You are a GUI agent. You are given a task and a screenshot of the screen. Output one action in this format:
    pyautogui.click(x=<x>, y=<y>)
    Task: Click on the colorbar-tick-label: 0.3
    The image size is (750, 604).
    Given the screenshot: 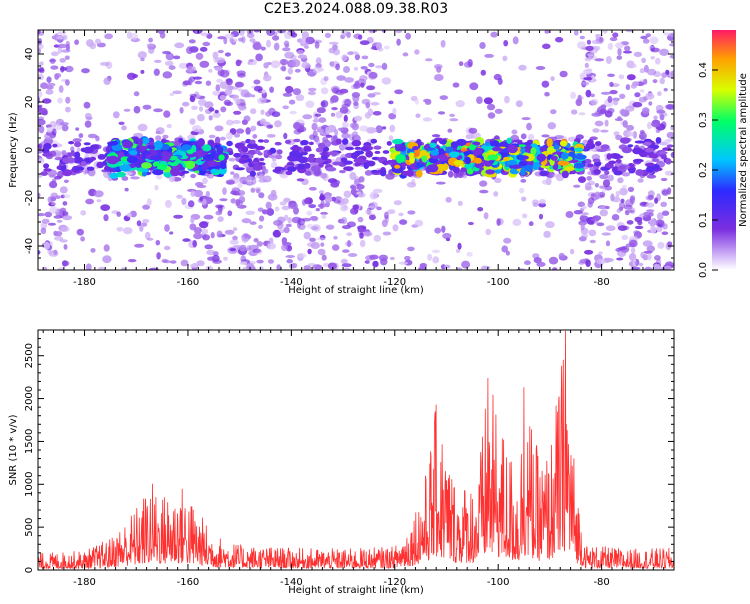 What is the action you would take?
    pyautogui.click(x=703, y=120)
    